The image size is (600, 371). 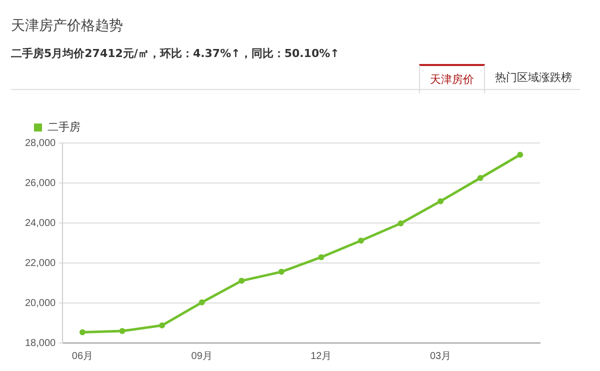 What do you see at coordinates (441, 356) in the screenshot?
I see `x-tick-label: 03月` at bounding box center [441, 356].